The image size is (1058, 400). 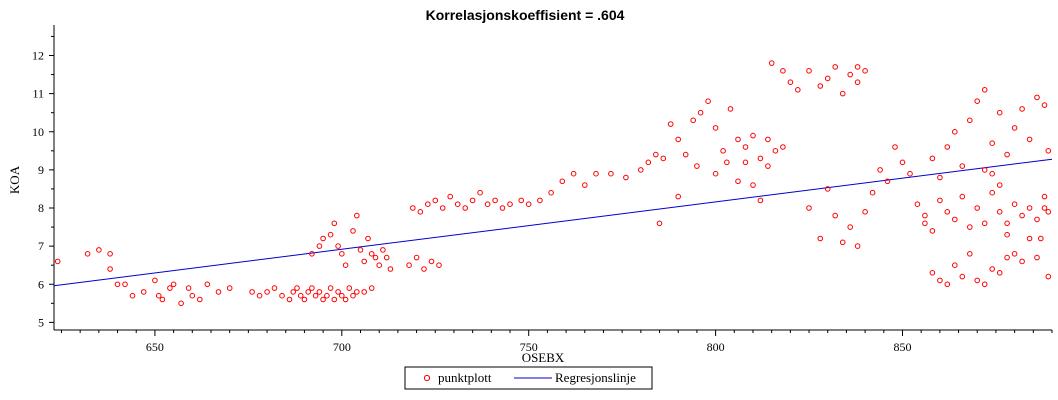 I want to click on x-ticks: 650 700 750 800 850, so click(x=556, y=342).